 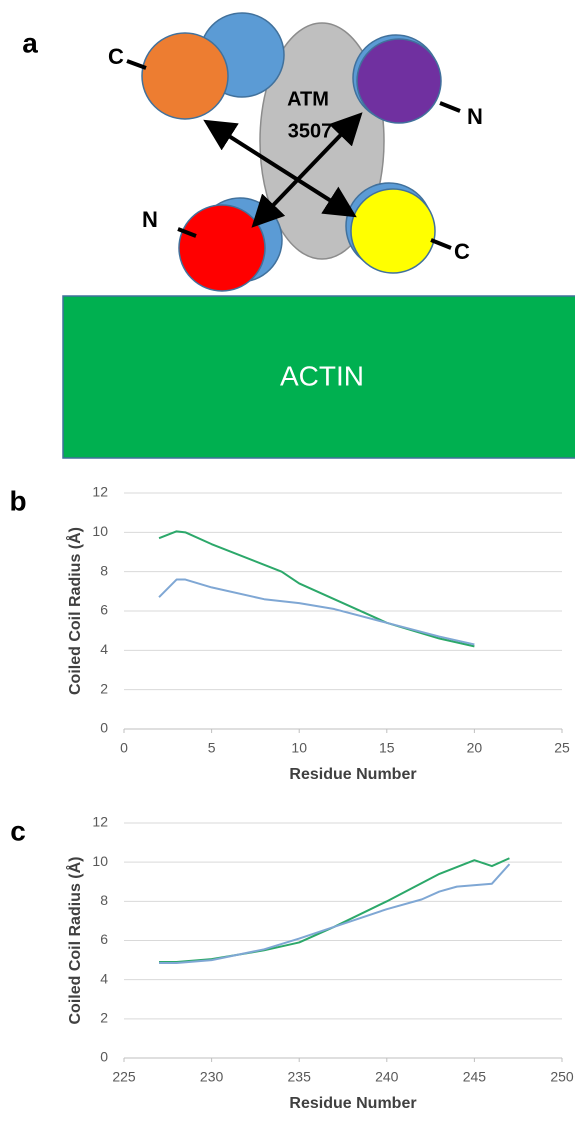 What do you see at coordinates (212, 1077) in the screenshot?
I see `x-tick-label: 230` at bounding box center [212, 1077].